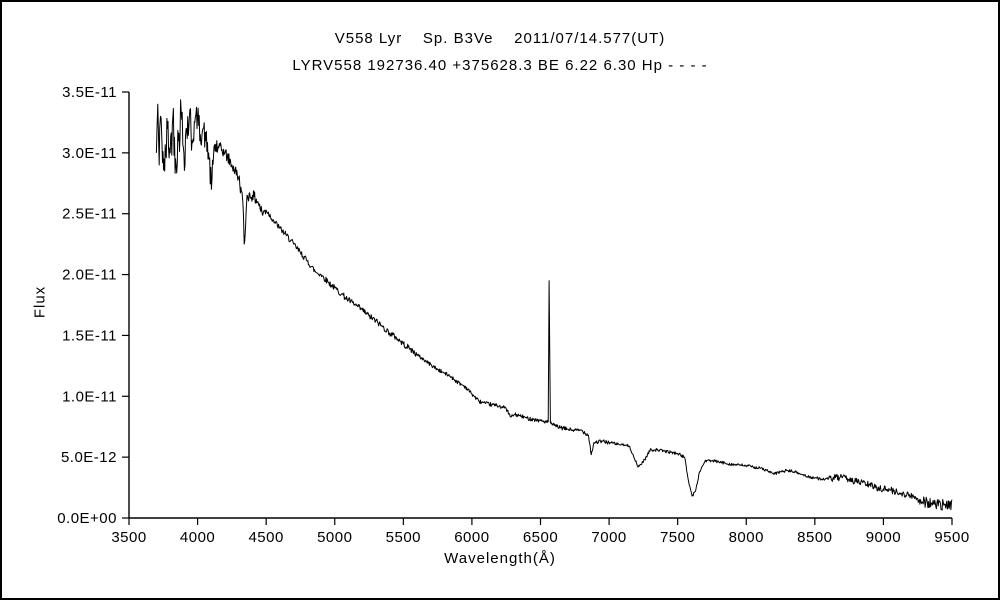 This screenshot has height=600, width=1000. What do you see at coordinates (500, 558) in the screenshot?
I see `x-axis-label: Wavelength(Å)` at bounding box center [500, 558].